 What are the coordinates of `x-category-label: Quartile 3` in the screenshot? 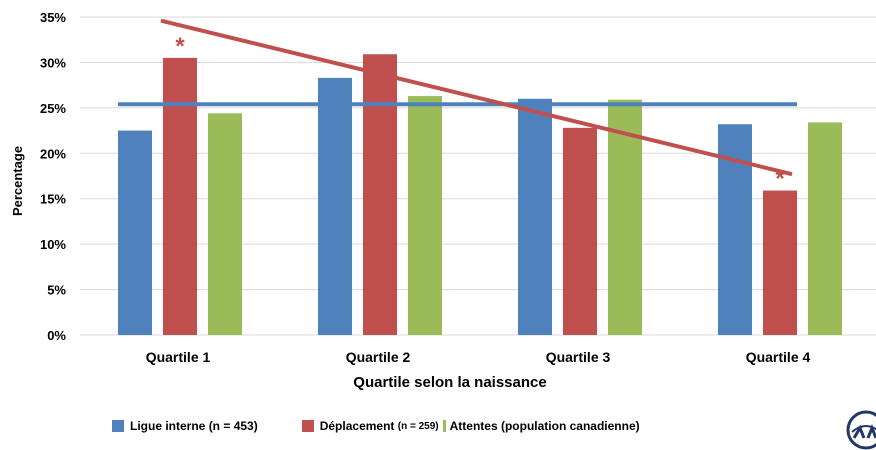 It's located at (578, 357).